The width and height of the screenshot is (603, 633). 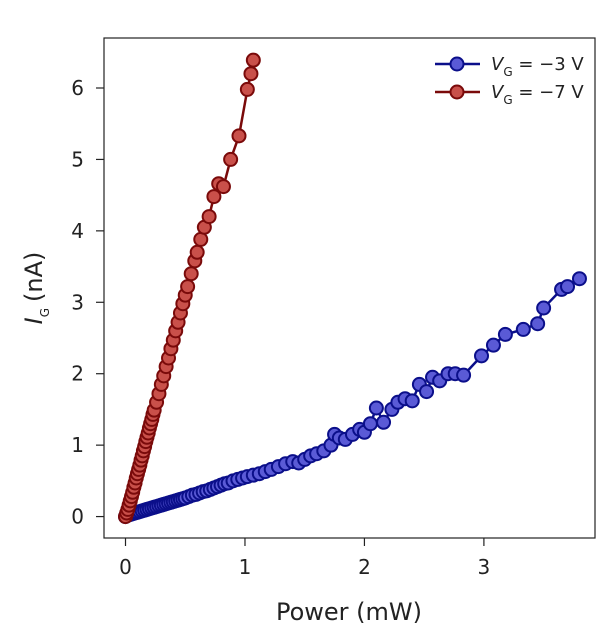 I want to click on x-tick-label: 2, so click(x=364, y=567).